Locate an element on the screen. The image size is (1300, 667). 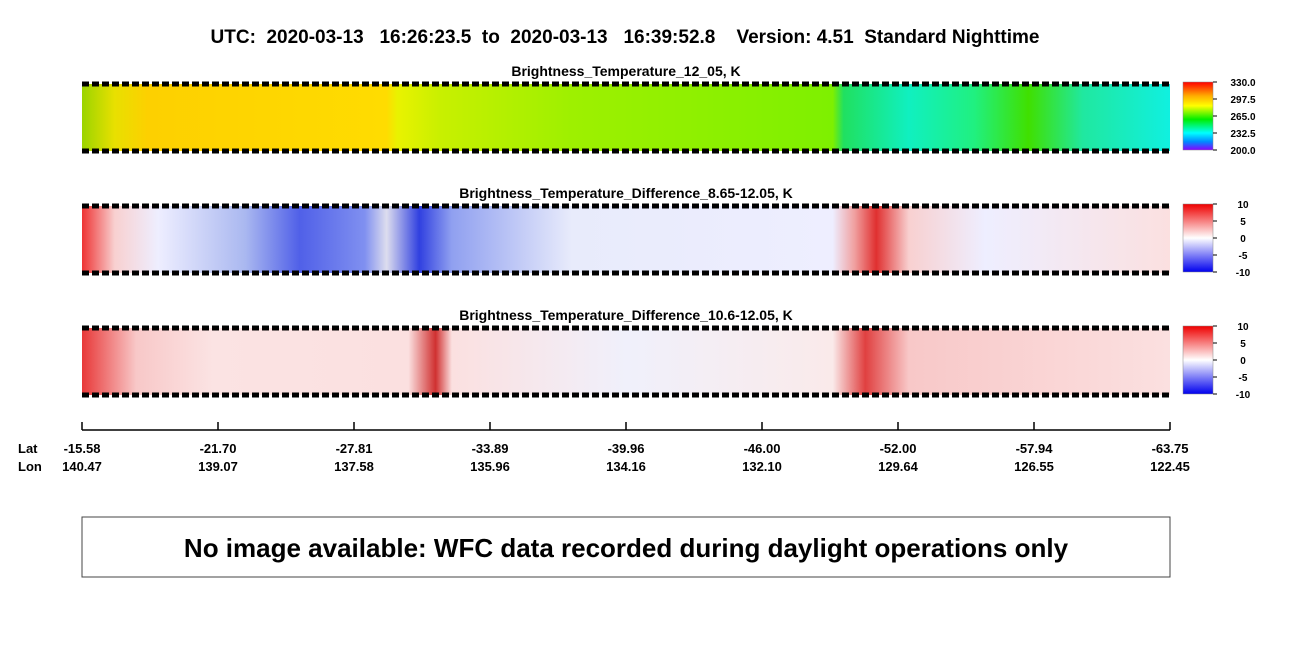
lon-tick-label: 134.16 is located at coordinates (626, 466).